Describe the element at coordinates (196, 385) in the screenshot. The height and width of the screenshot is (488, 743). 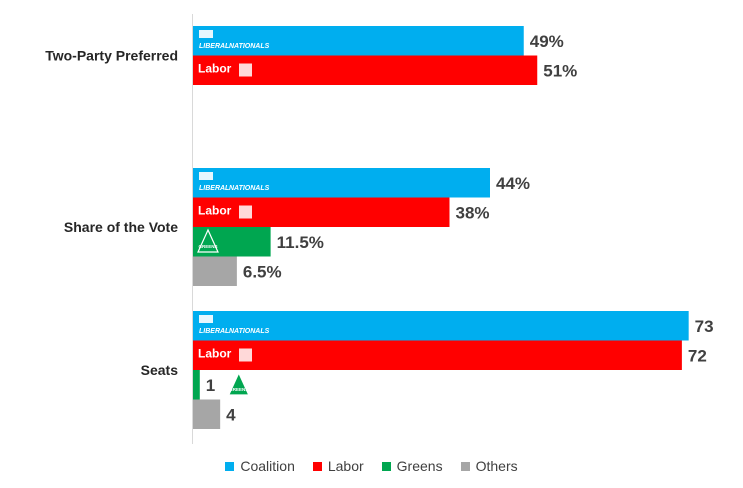
I see `bar-seats-greens` at that location.